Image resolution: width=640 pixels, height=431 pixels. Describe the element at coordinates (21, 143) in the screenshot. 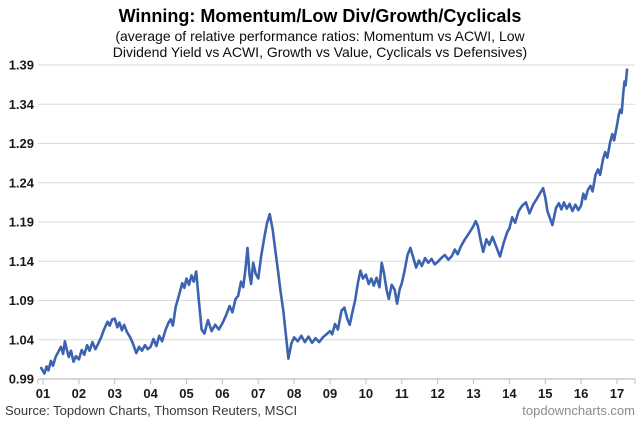

I see `y-axis-tick-label: 1.29` at that location.